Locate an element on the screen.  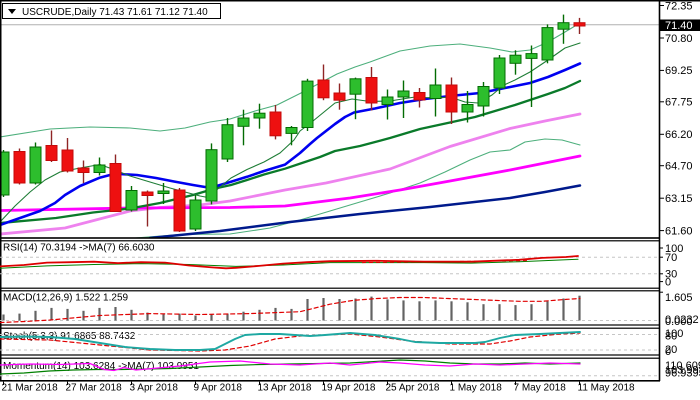
svg-text: 0.000 is located at coordinates (679, 322).